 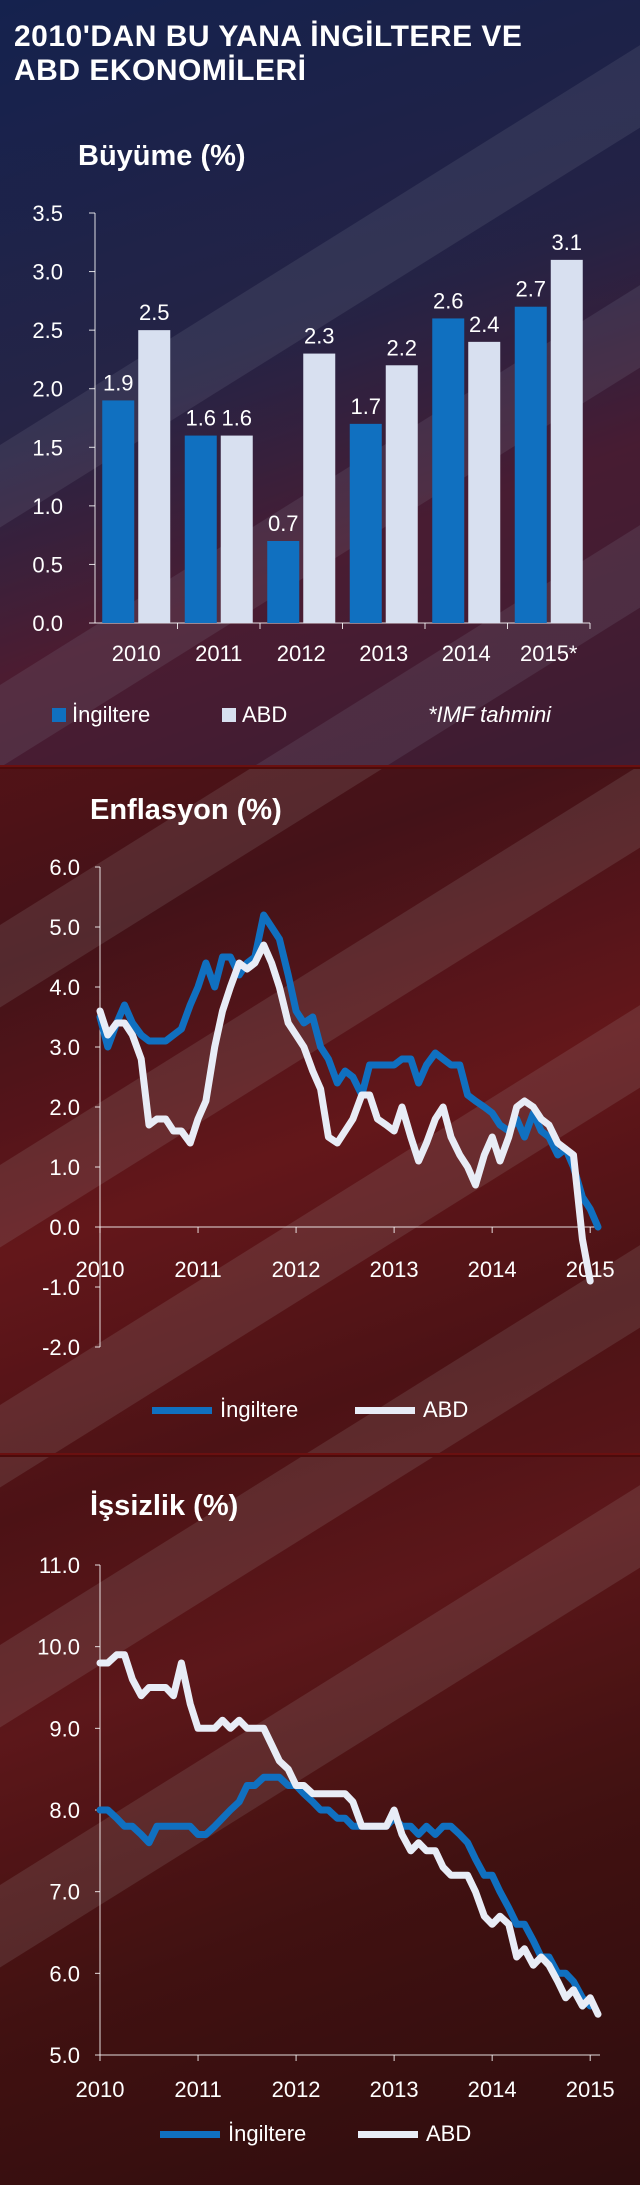 What do you see at coordinates (267, 2133) in the screenshot?
I see `unemployment-legend-uk-label: İngiltere` at bounding box center [267, 2133].